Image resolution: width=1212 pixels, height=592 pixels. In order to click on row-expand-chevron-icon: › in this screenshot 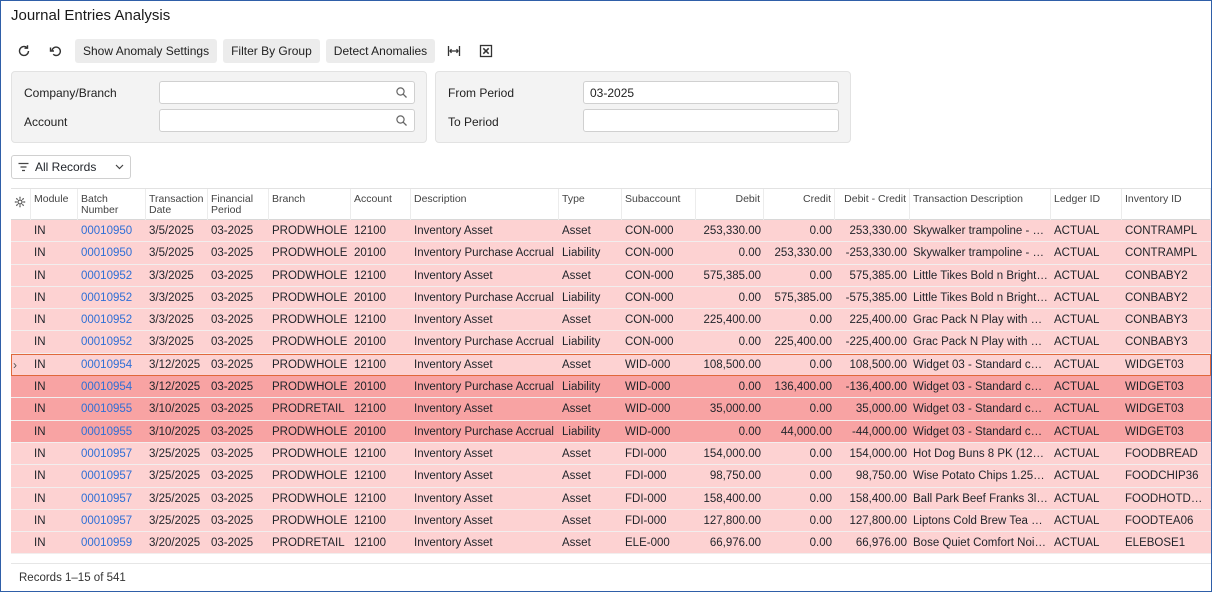, I will do `click(15, 364)`.